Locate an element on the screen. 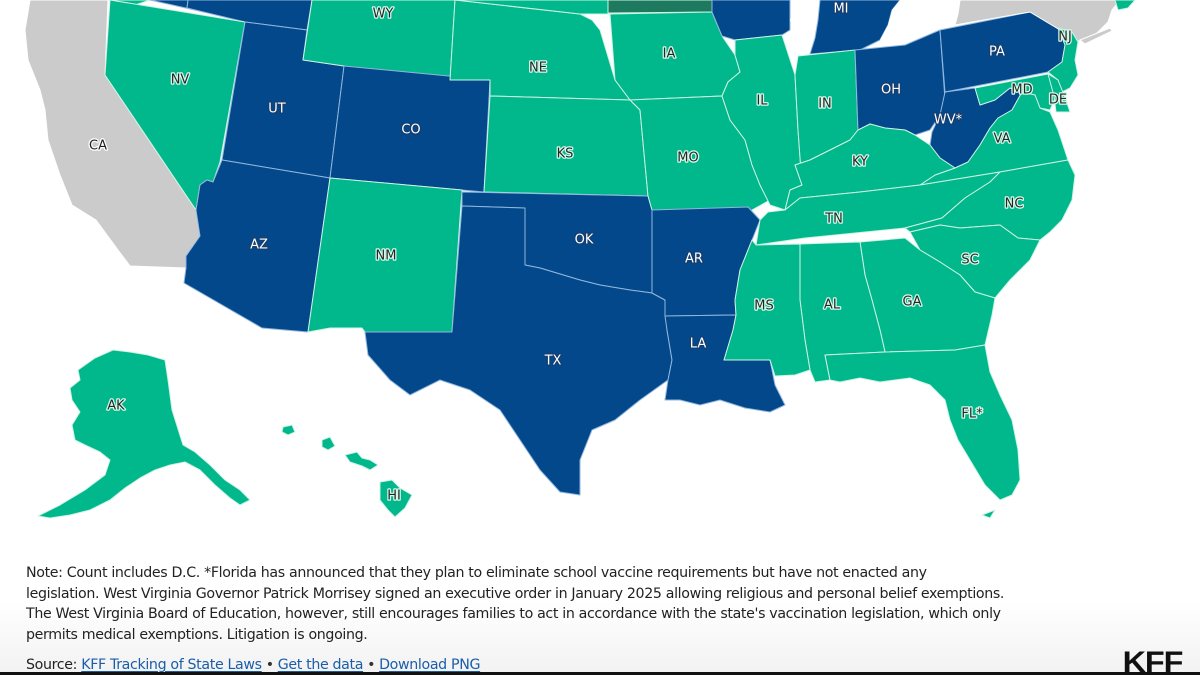 The image size is (1200, 675). download-png-link: Download PNG is located at coordinates (430, 665).